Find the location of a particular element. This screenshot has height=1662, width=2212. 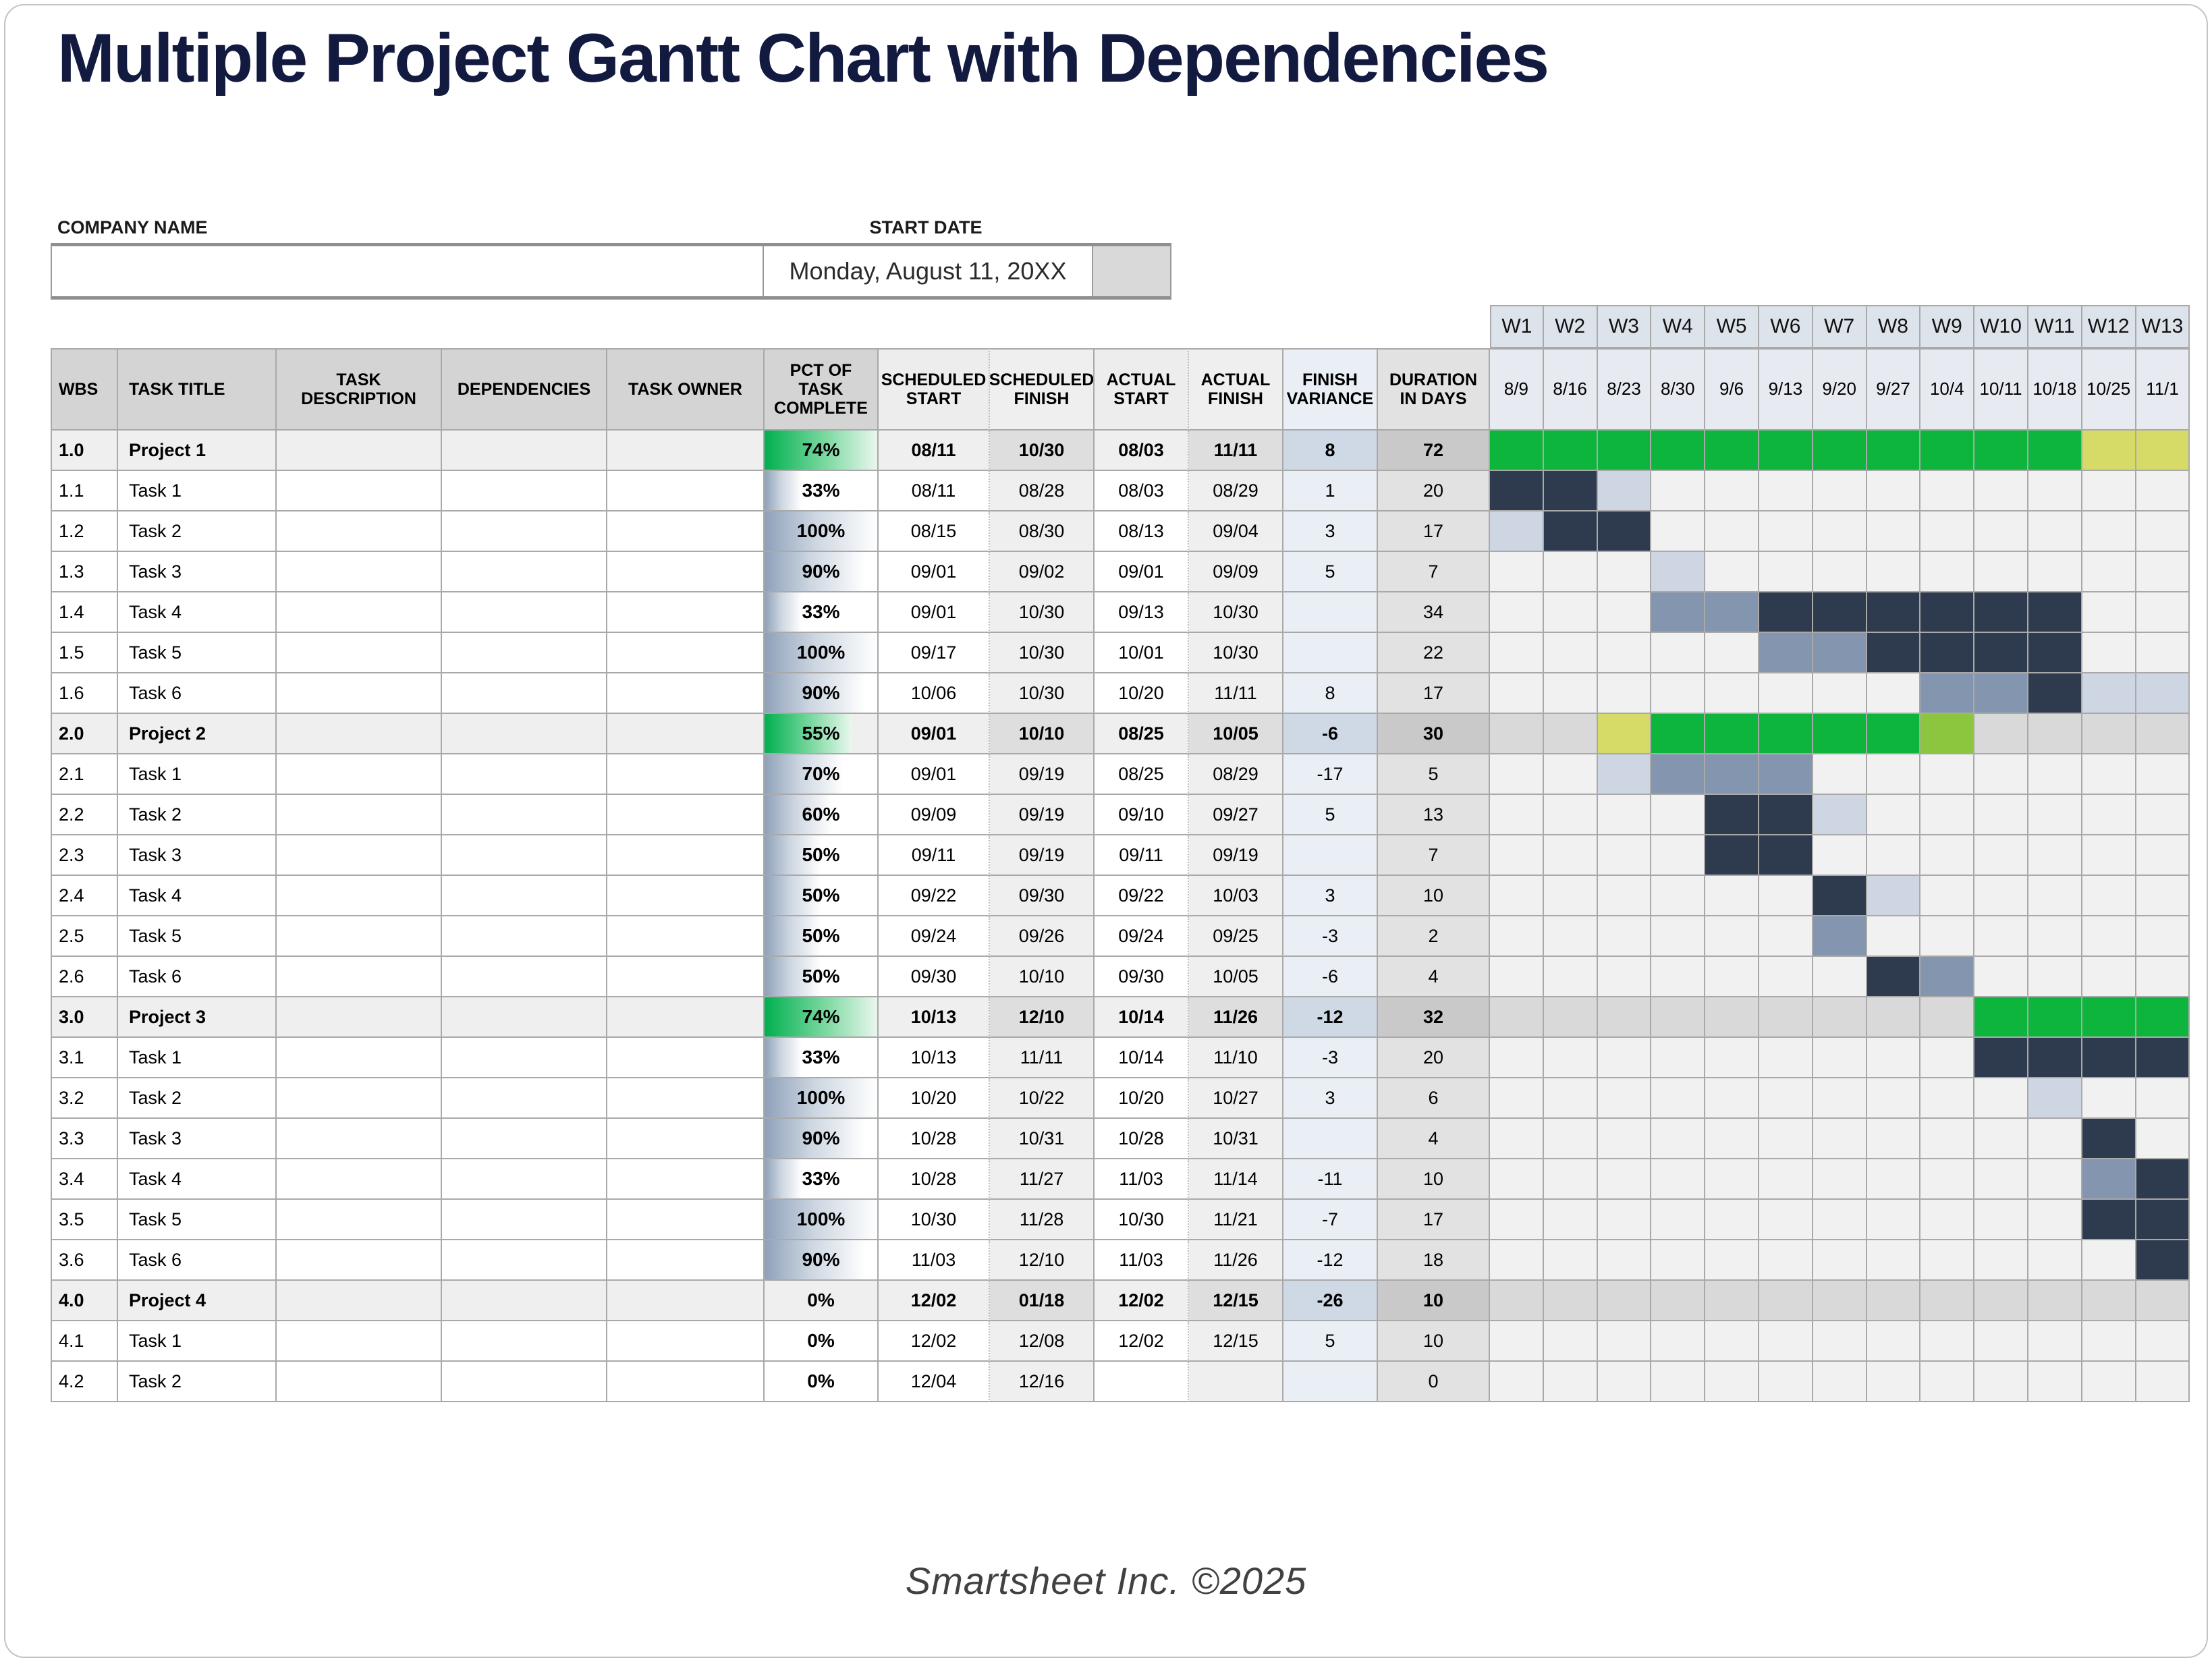

actual-finish-cell: 09/04 is located at coordinates (1236, 531).